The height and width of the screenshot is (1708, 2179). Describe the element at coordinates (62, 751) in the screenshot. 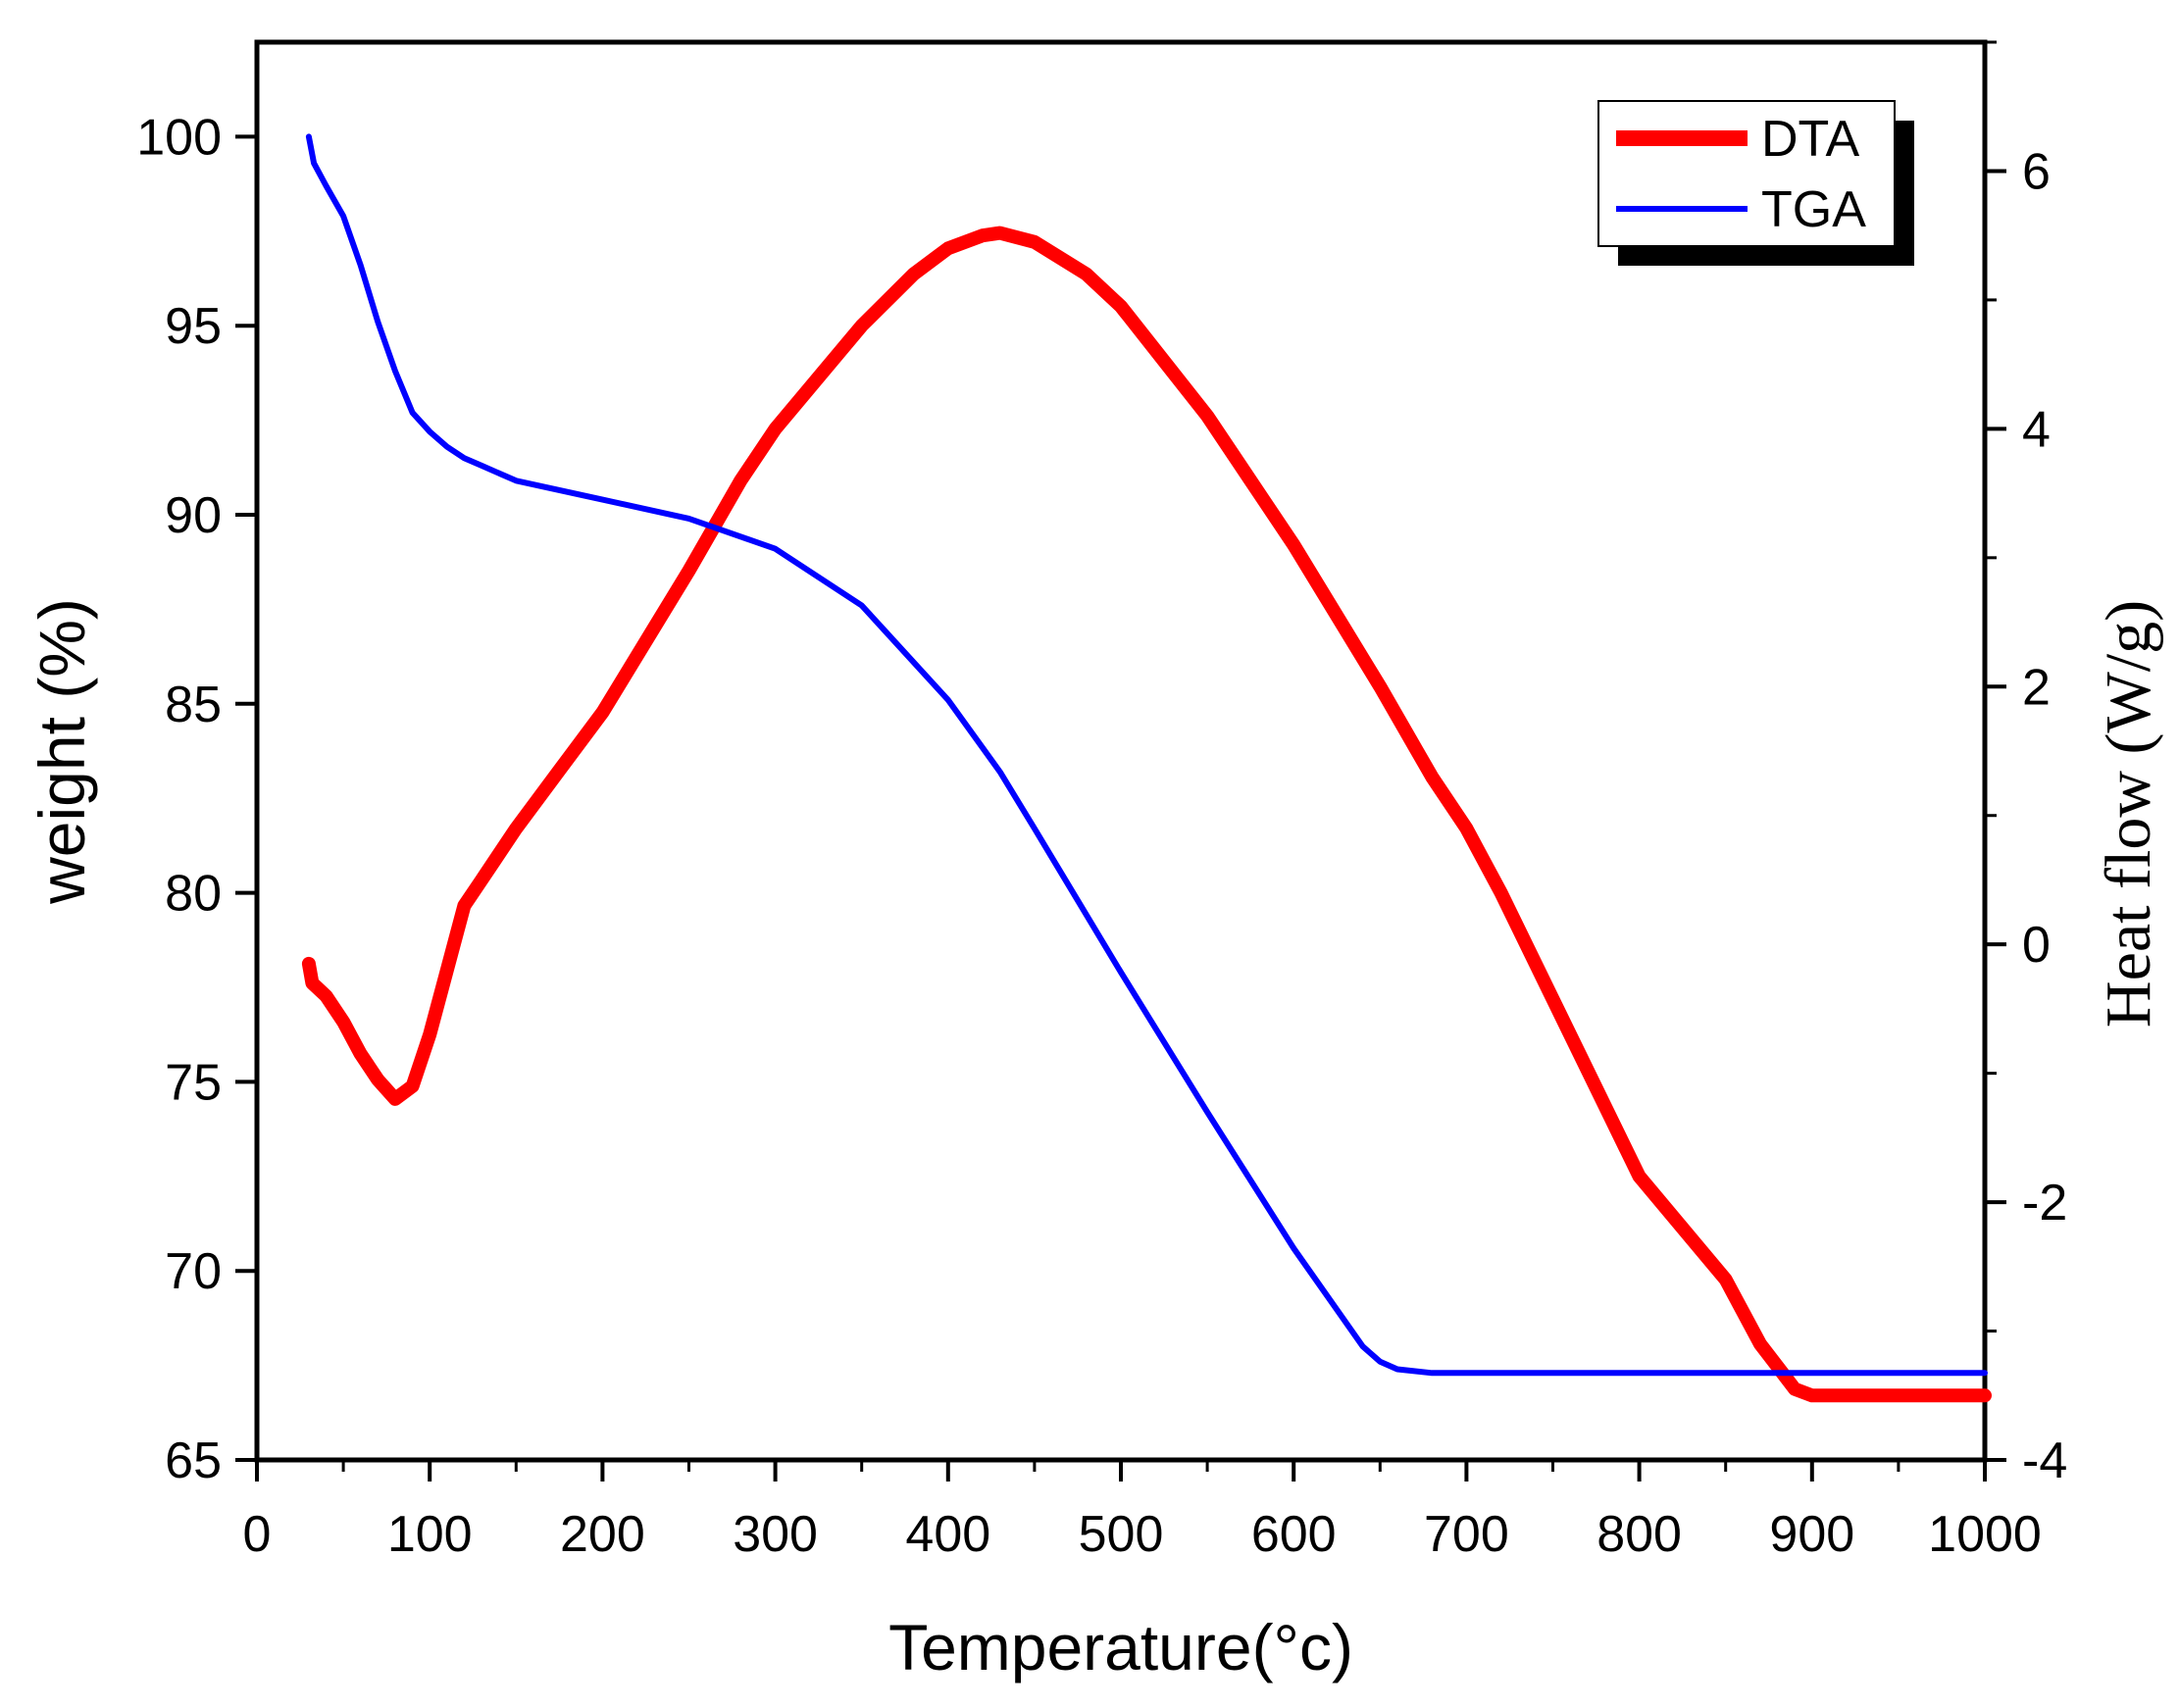

I see `y-left-axis-title: weight (%)` at that location.